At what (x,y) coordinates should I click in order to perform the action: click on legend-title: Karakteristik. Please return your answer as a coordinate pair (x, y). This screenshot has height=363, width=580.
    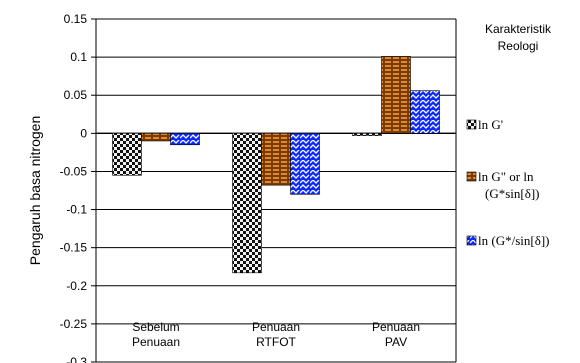
    Looking at the image, I should click on (518, 29).